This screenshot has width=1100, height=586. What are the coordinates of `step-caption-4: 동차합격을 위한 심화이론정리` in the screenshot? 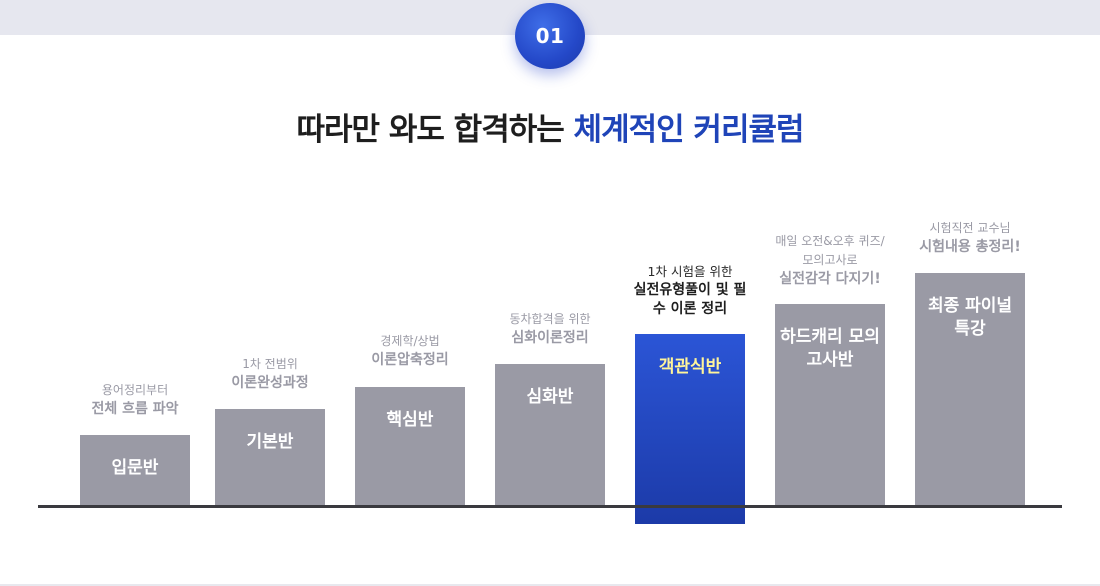 It's located at (550, 329).